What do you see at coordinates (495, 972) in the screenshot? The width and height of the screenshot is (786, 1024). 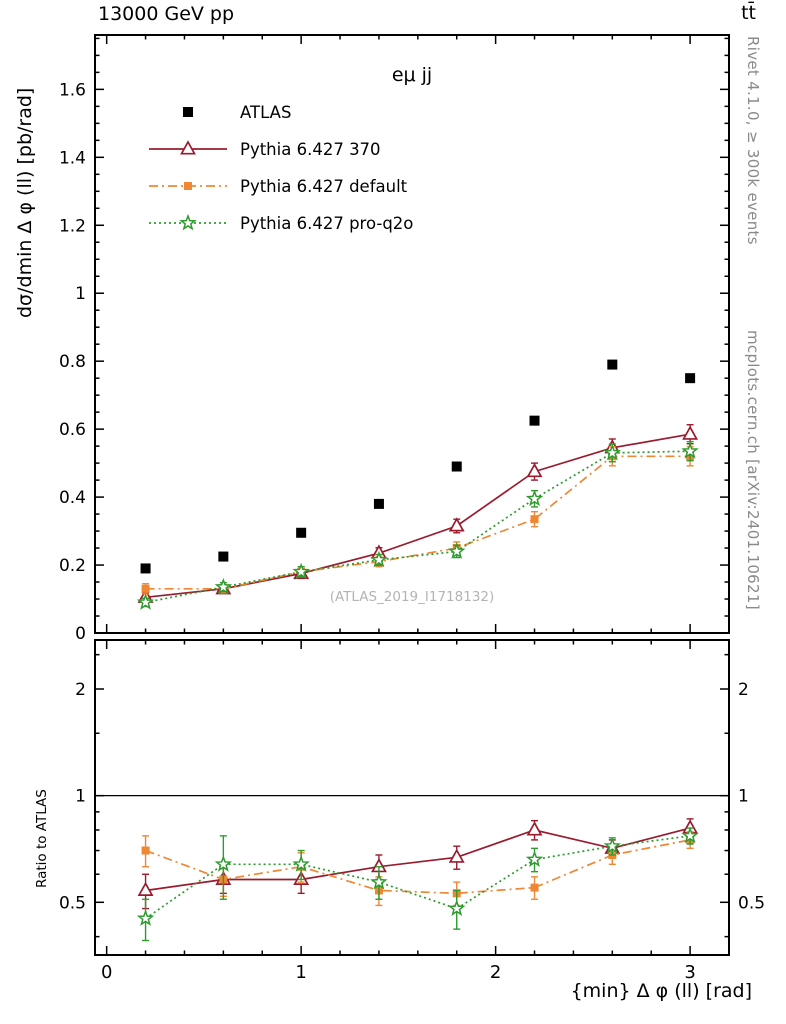 I see `x-tick-label: 2` at bounding box center [495, 972].